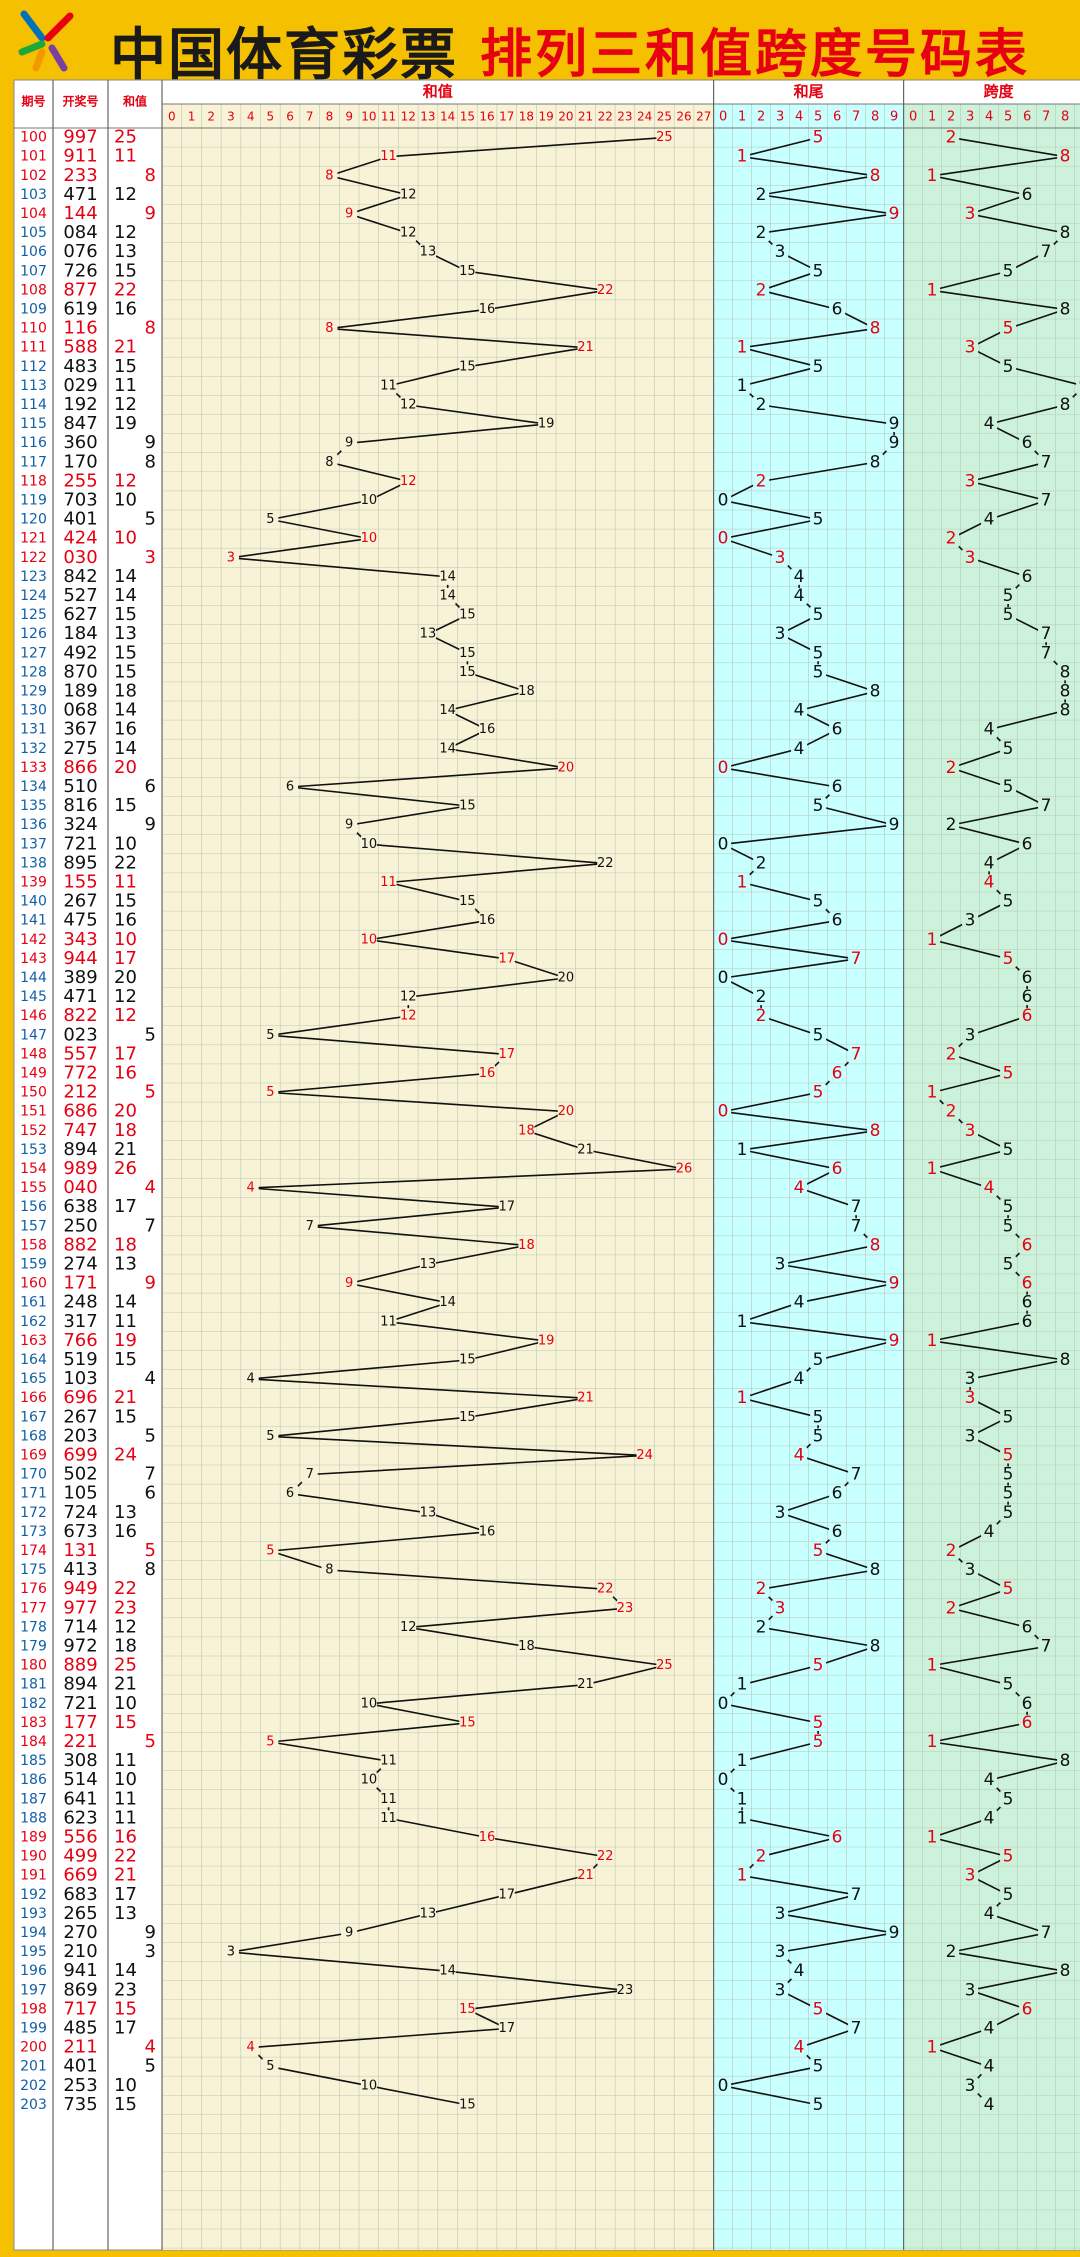  I want to click on tail-point: 1, so click(742, 882).